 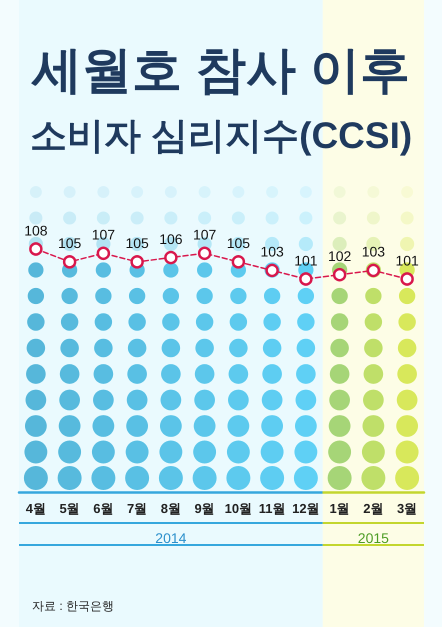 I want to click on chart-title: 세월호 참사 이후, so click(x=220, y=70).